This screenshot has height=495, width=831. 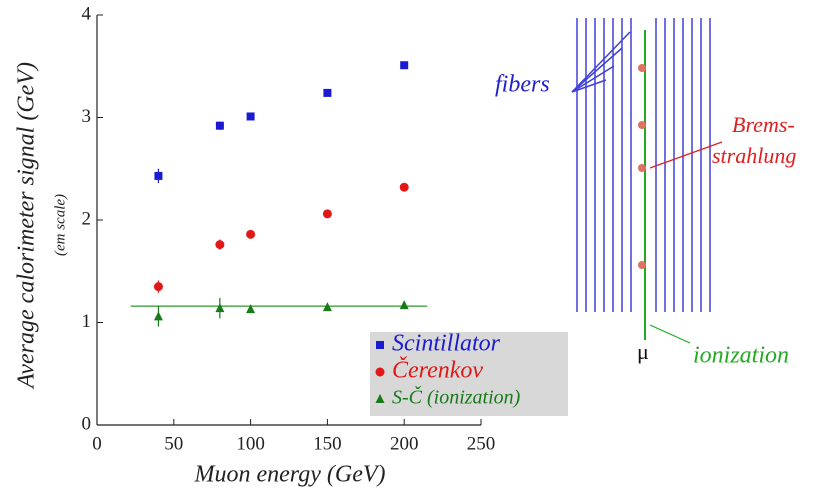 What do you see at coordinates (404, 443) in the screenshot?
I see `x-tick-label: 200` at bounding box center [404, 443].